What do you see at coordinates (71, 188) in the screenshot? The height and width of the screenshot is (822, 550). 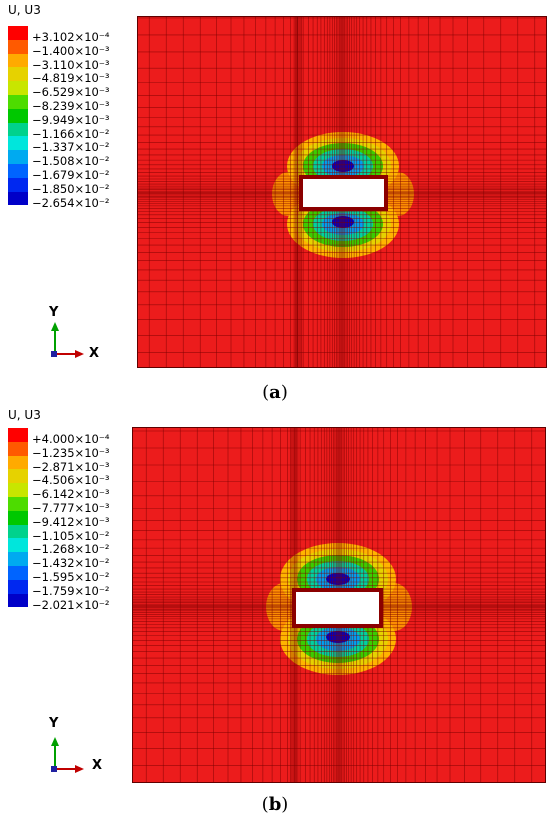 I see `legend-label: −1.850×10⁻²` at bounding box center [71, 188].